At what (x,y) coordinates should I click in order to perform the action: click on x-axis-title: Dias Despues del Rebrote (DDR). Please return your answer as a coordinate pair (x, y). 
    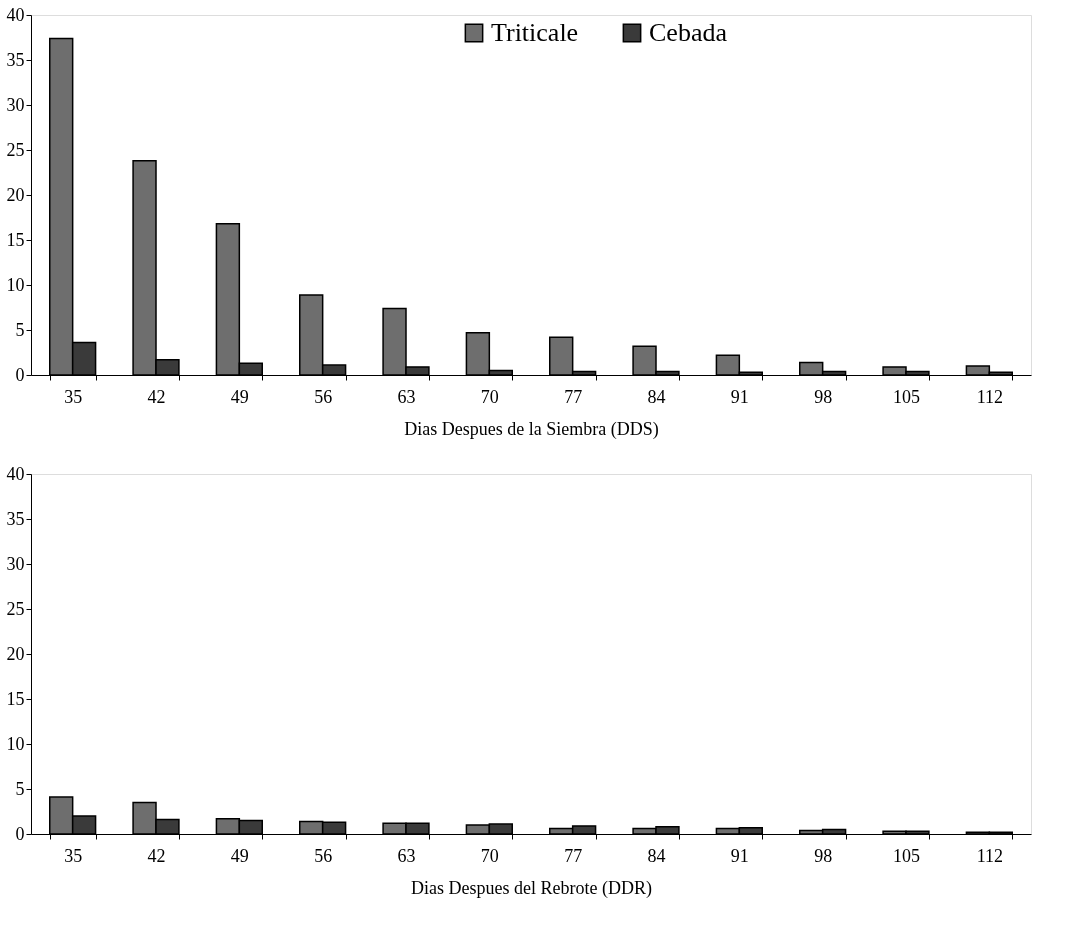
    Looking at the image, I should click on (531, 888).